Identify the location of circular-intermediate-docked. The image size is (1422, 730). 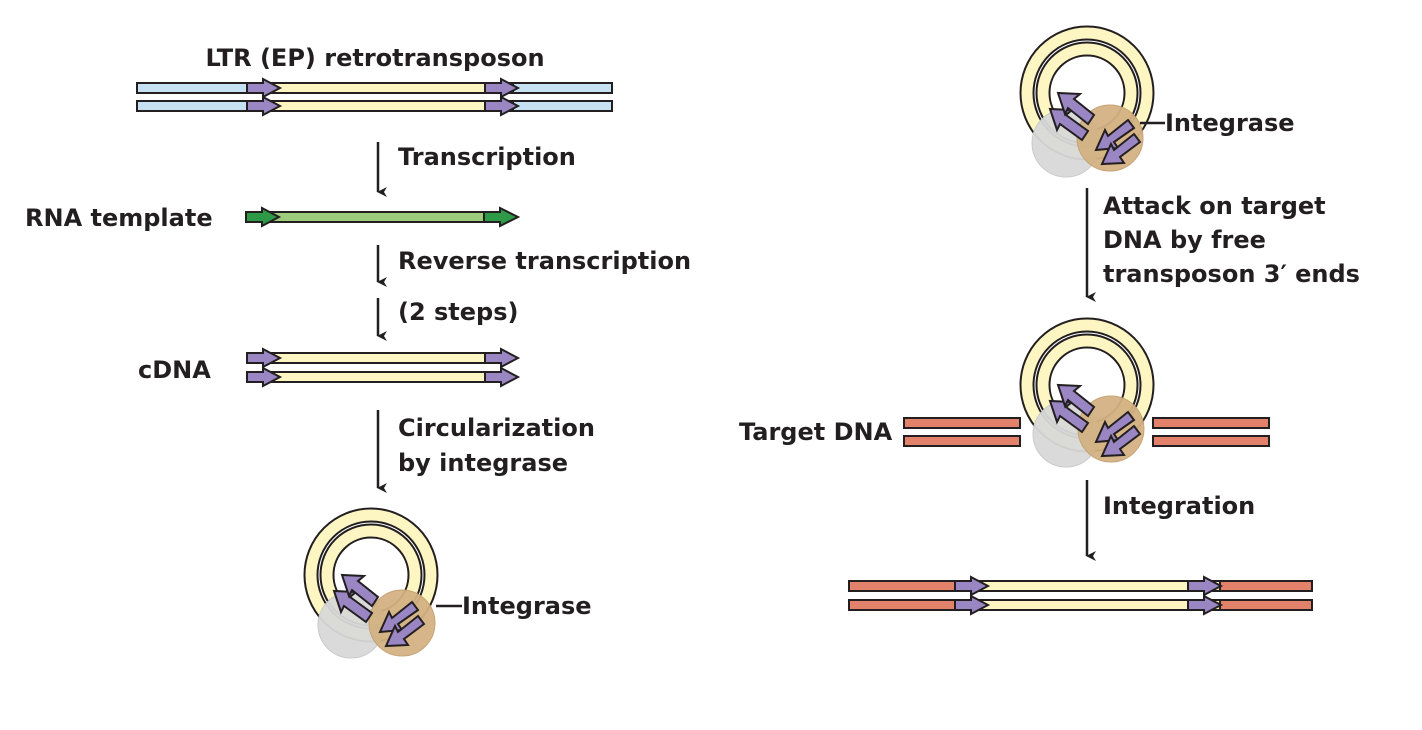
(1087, 392).